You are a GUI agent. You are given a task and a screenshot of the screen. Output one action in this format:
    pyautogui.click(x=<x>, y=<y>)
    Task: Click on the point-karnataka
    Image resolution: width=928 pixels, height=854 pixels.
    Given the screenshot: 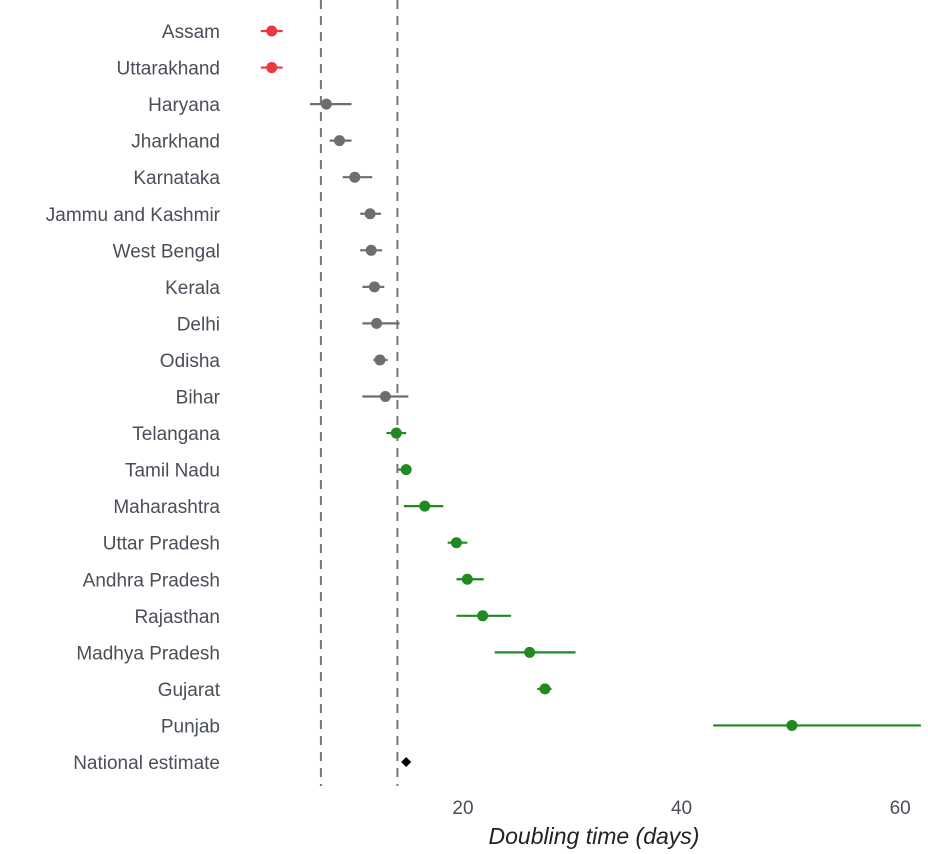 What is the action you would take?
    pyautogui.click(x=355, y=177)
    